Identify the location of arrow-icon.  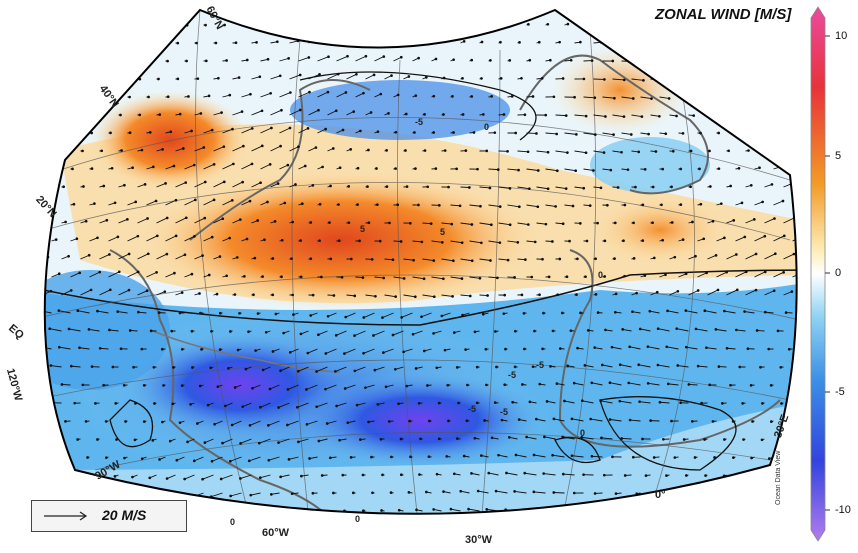
(66, 516).